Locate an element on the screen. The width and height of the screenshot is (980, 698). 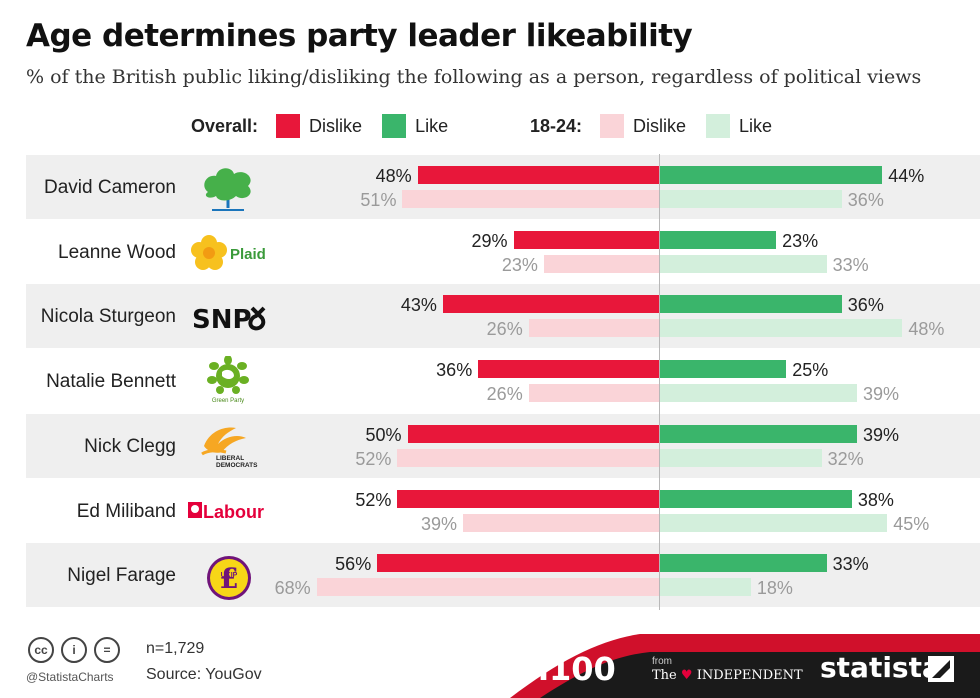
legend-overall-dislike-text: Dislike is located at coordinates (336, 125).